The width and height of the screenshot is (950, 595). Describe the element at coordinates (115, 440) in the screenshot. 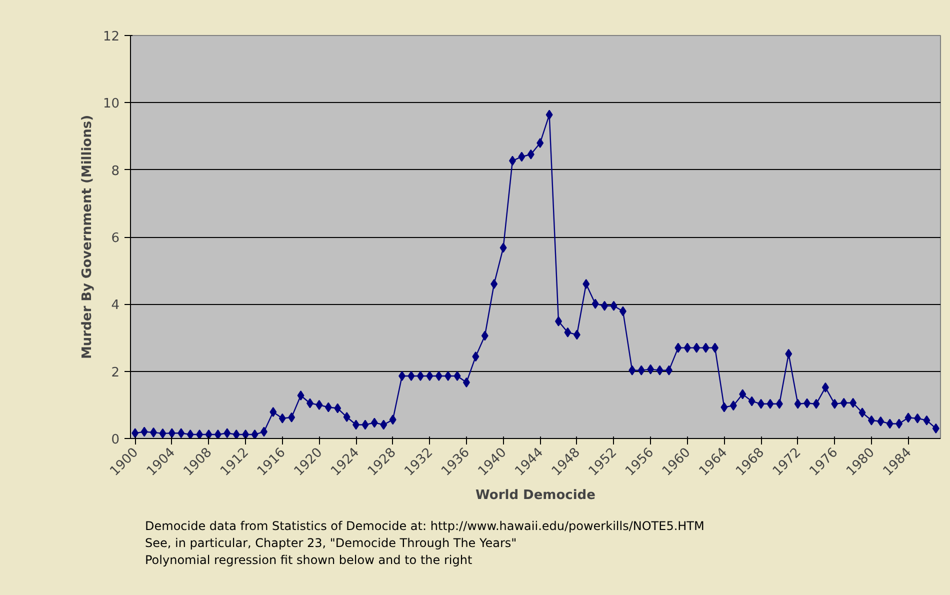

I see `y-tick-label: 0` at that location.